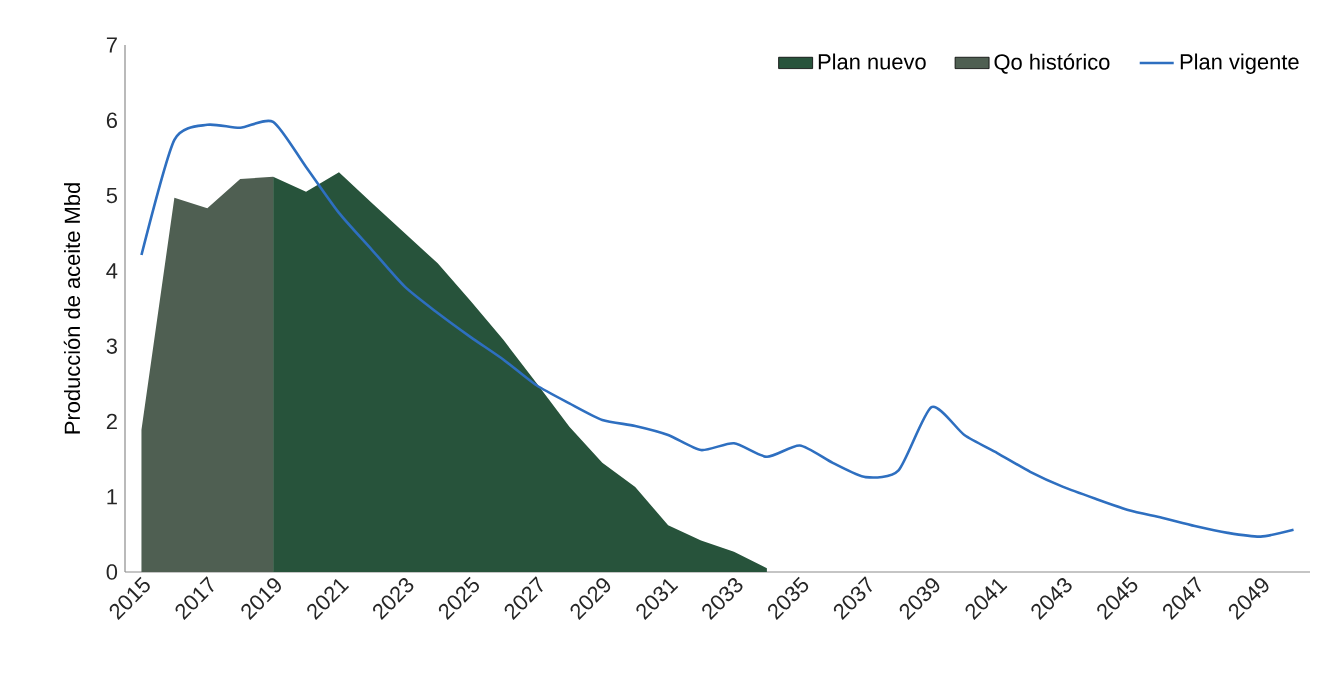 The image size is (1328, 687). I want to click on y-axis-title: Producción de aceite Mbd, so click(72, 308).